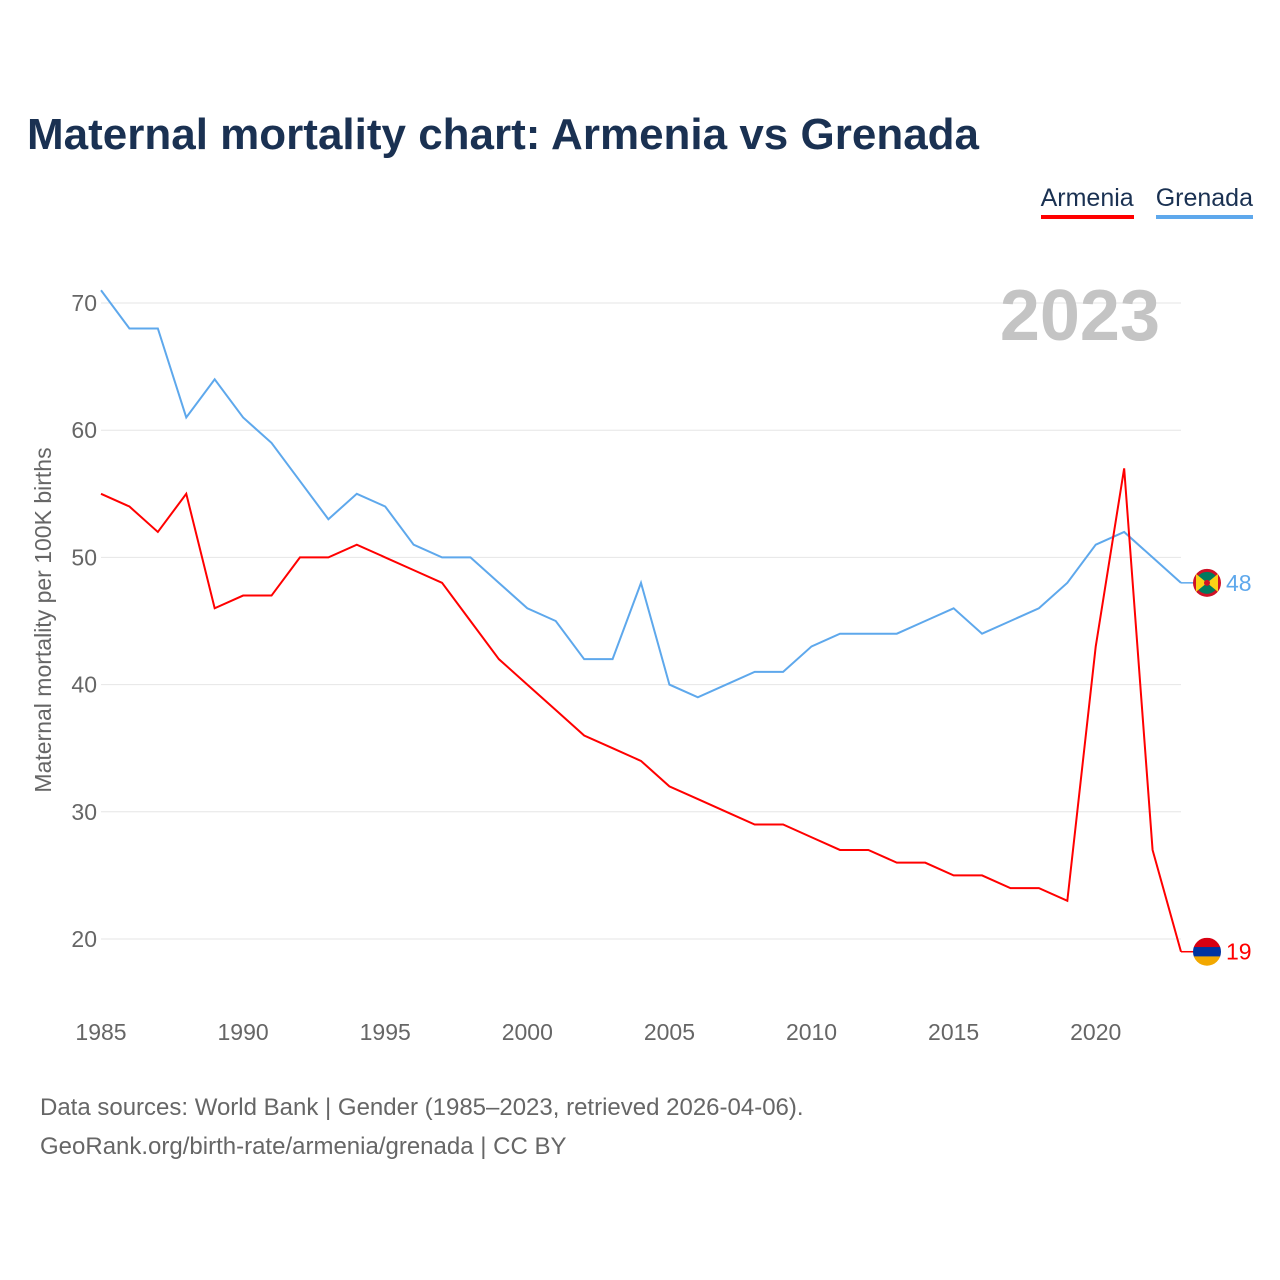 The image size is (1280, 1280). I want to click on y-tick-label: 70, so click(84, 303).